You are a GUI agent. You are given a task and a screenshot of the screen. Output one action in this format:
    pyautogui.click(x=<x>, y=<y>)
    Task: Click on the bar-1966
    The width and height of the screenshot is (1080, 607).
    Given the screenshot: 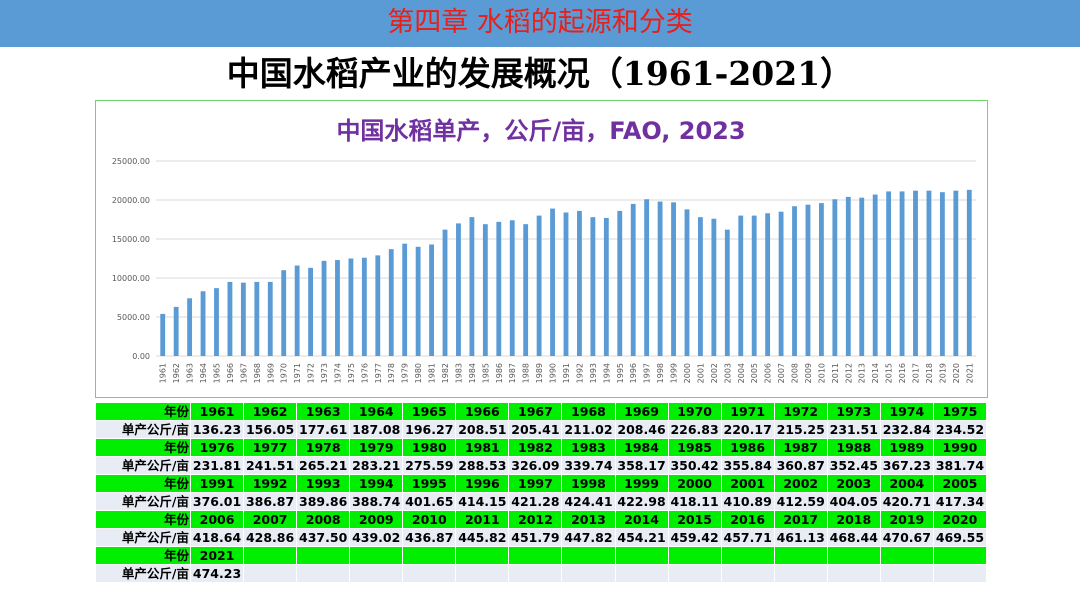 What is the action you would take?
    pyautogui.click(x=230, y=318)
    